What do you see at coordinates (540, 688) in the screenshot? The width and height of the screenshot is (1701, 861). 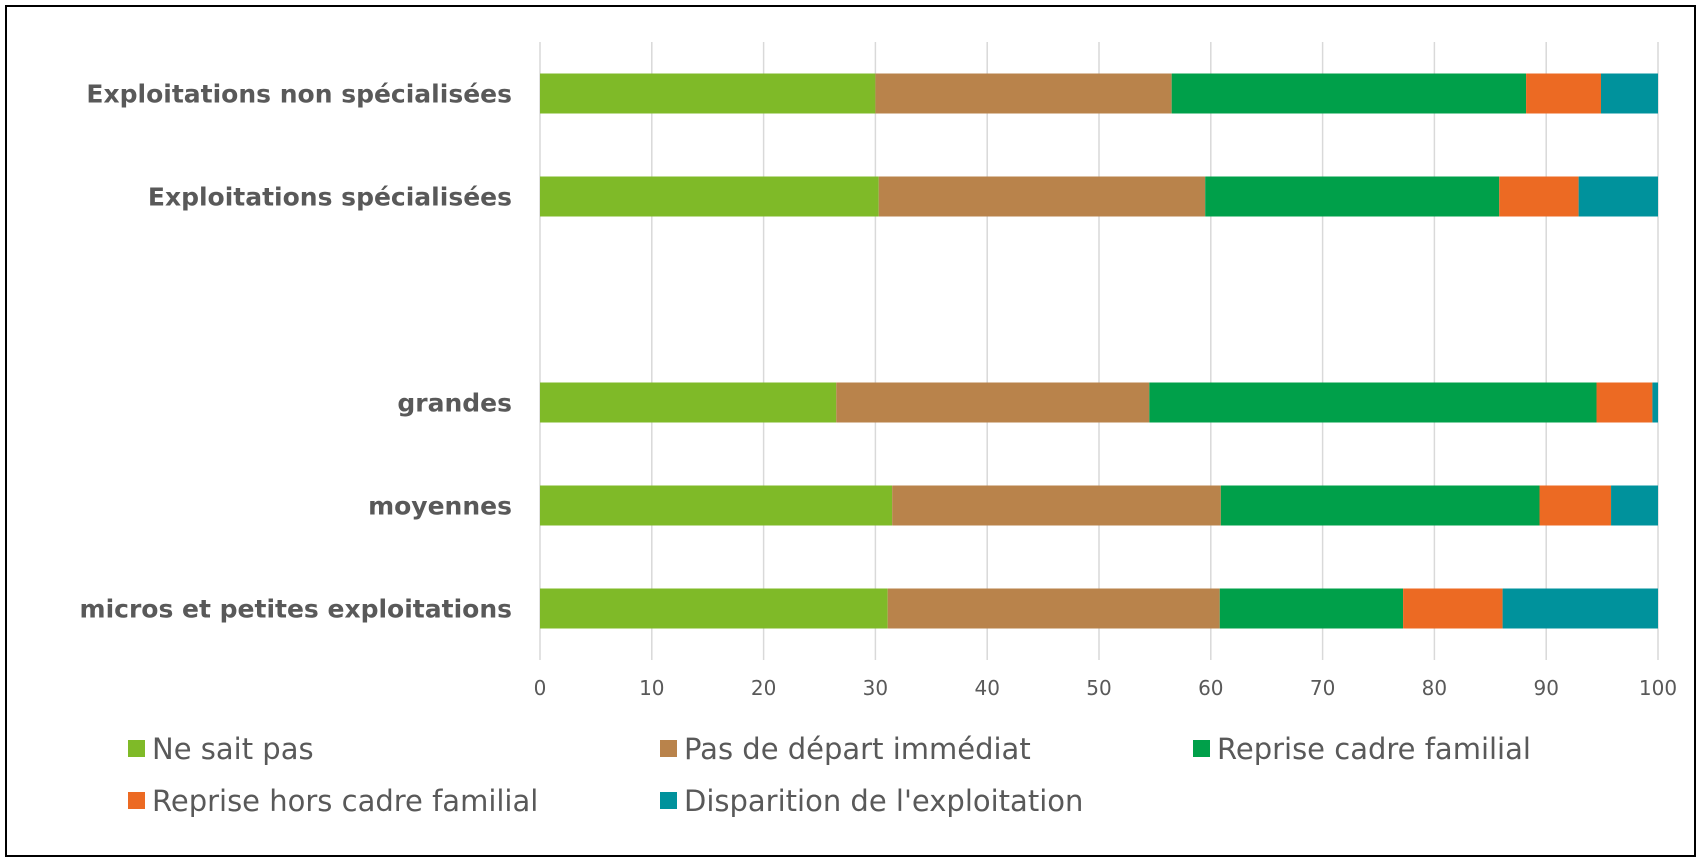 I see `x-tick-label: 0` at bounding box center [540, 688].